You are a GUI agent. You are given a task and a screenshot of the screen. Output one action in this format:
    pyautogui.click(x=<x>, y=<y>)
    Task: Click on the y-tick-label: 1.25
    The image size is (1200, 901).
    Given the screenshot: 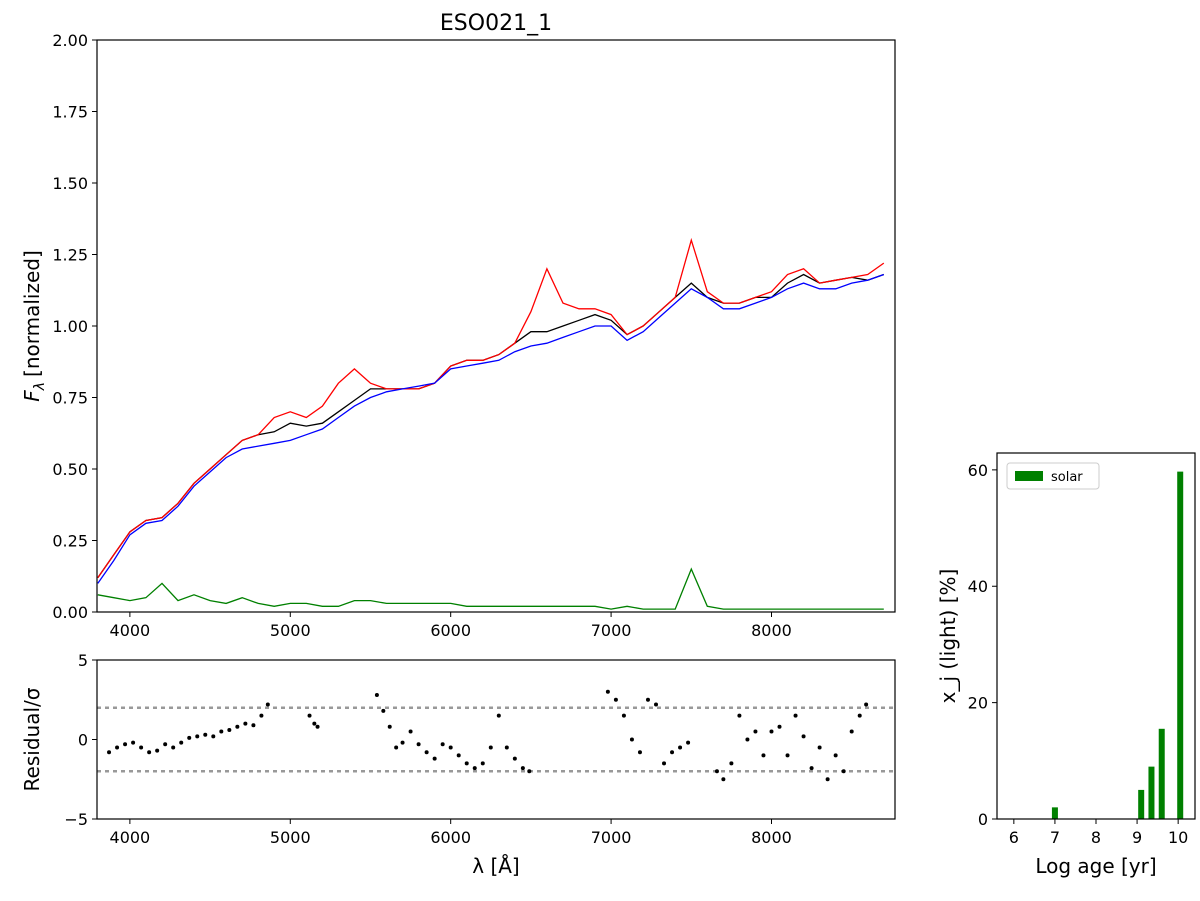 What is the action you would take?
    pyautogui.click(x=70, y=255)
    